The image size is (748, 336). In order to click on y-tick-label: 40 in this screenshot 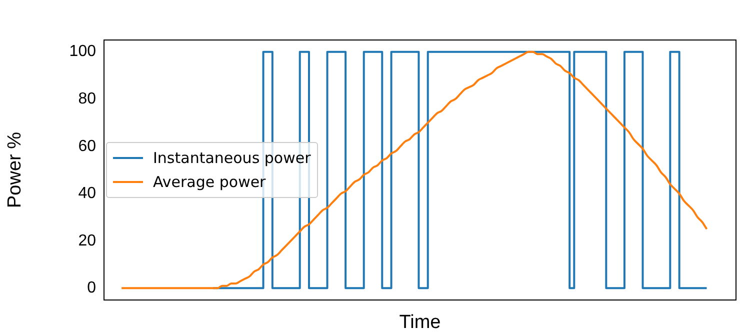, I will do `click(87, 193)`.